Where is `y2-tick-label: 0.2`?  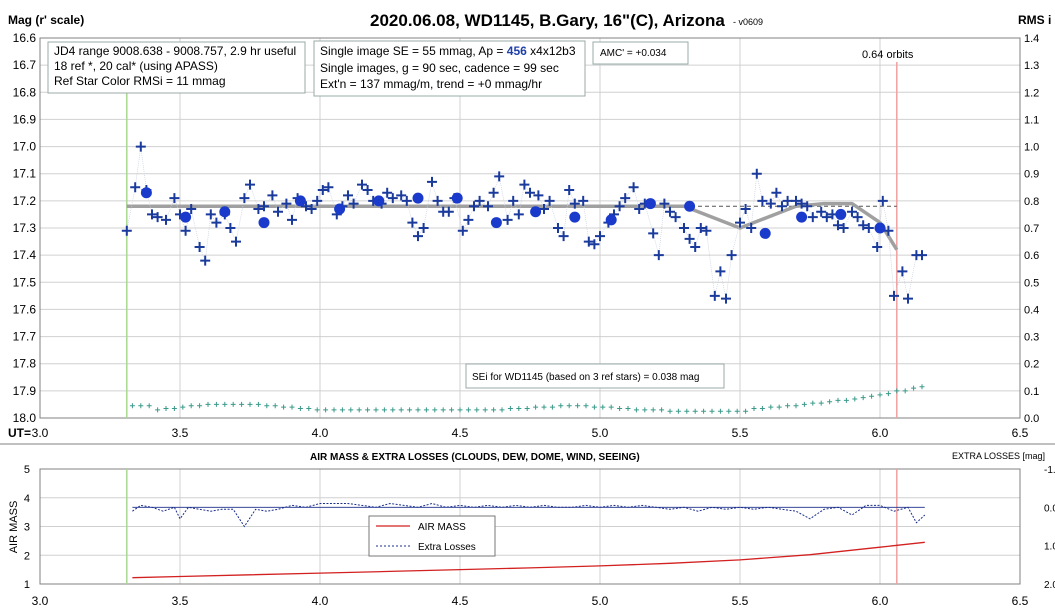 y2-tick-label: 0.2 is located at coordinates (1031, 365).